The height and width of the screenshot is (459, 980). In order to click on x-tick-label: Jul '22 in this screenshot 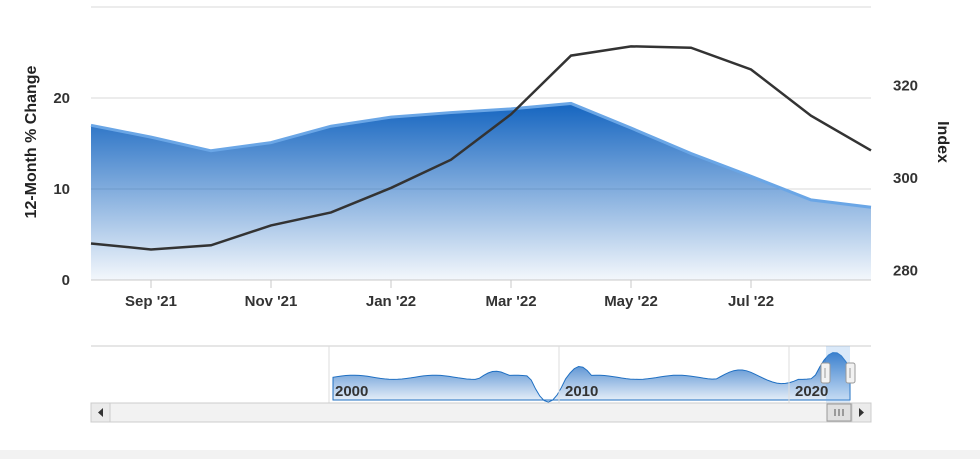, I will do `click(751, 301)`.